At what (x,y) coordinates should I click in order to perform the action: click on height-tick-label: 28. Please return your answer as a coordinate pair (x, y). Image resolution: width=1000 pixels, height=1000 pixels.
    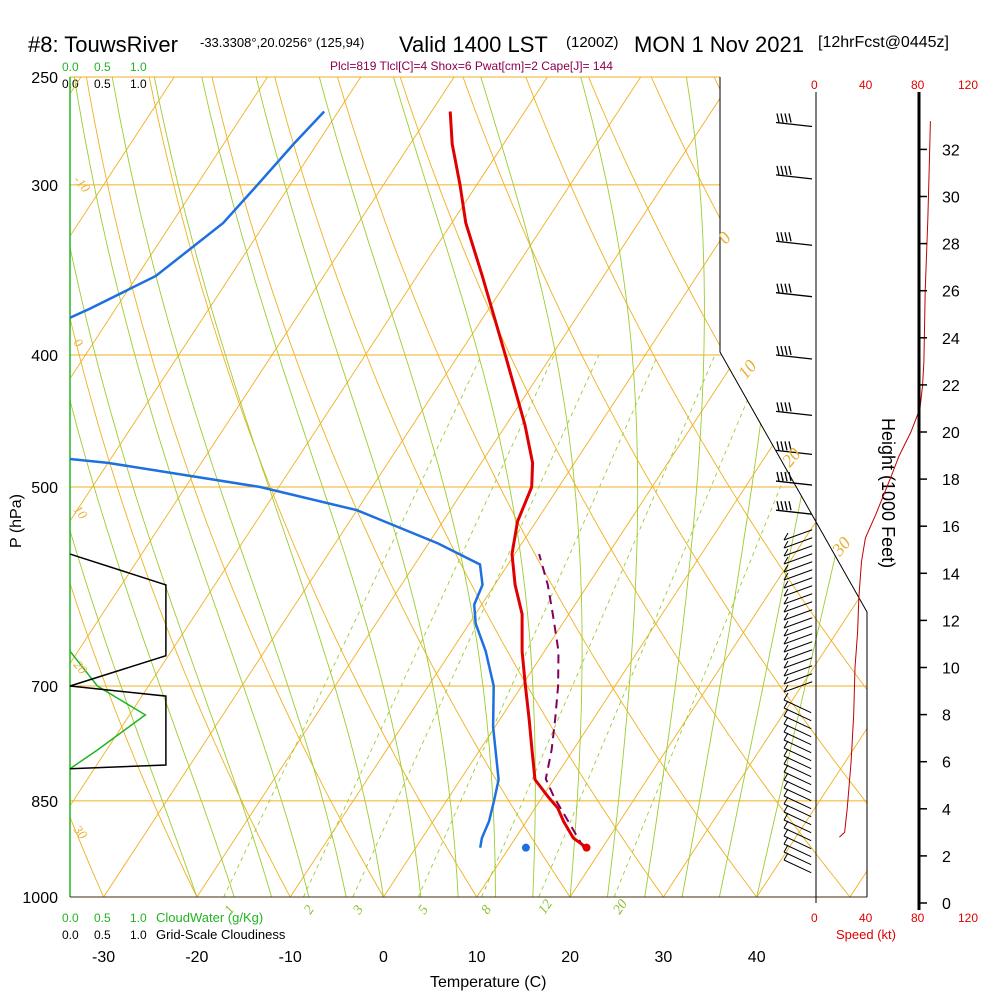
    Looking at the image, I should click on (951, 245).